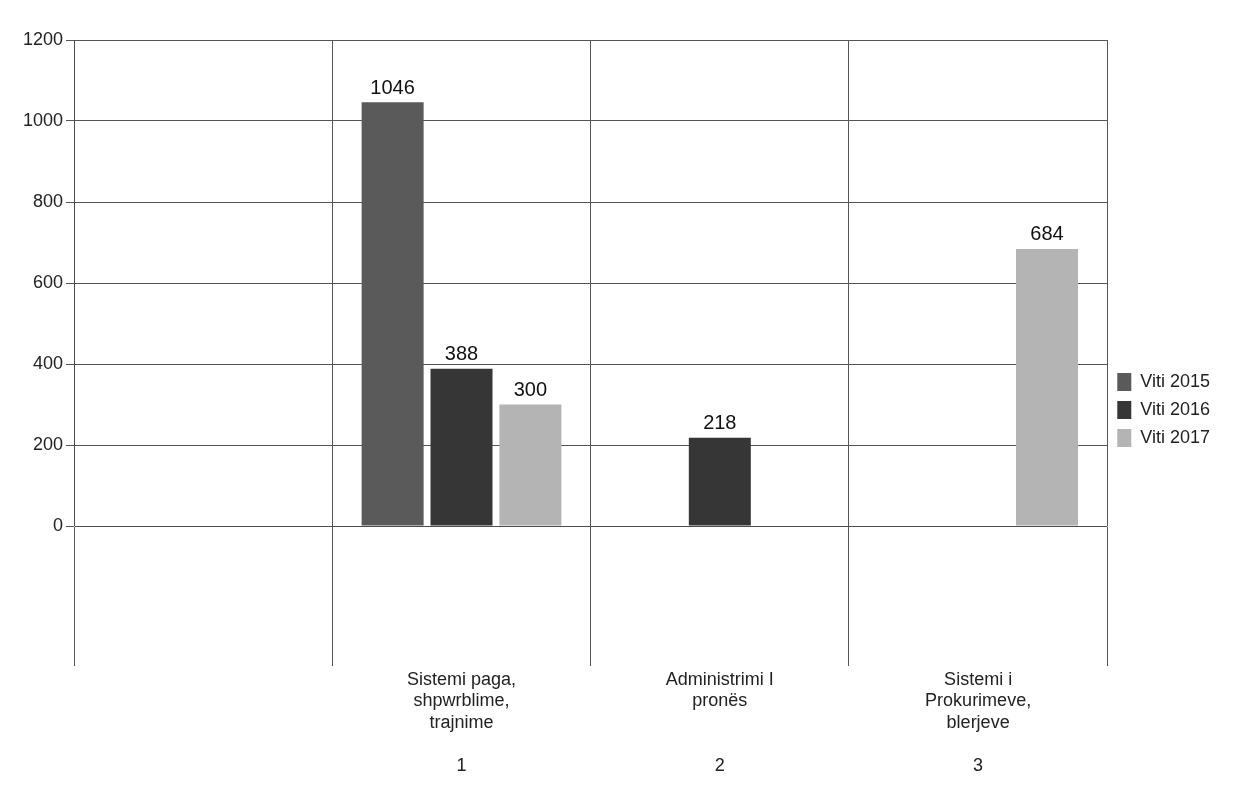 This screenshot has width=1257, height=802. Describe the element at coordinates (461, 722) in the screenshot. I see `category-label: Sistemi paga, shpwrblime, trajnime 1` at that location.